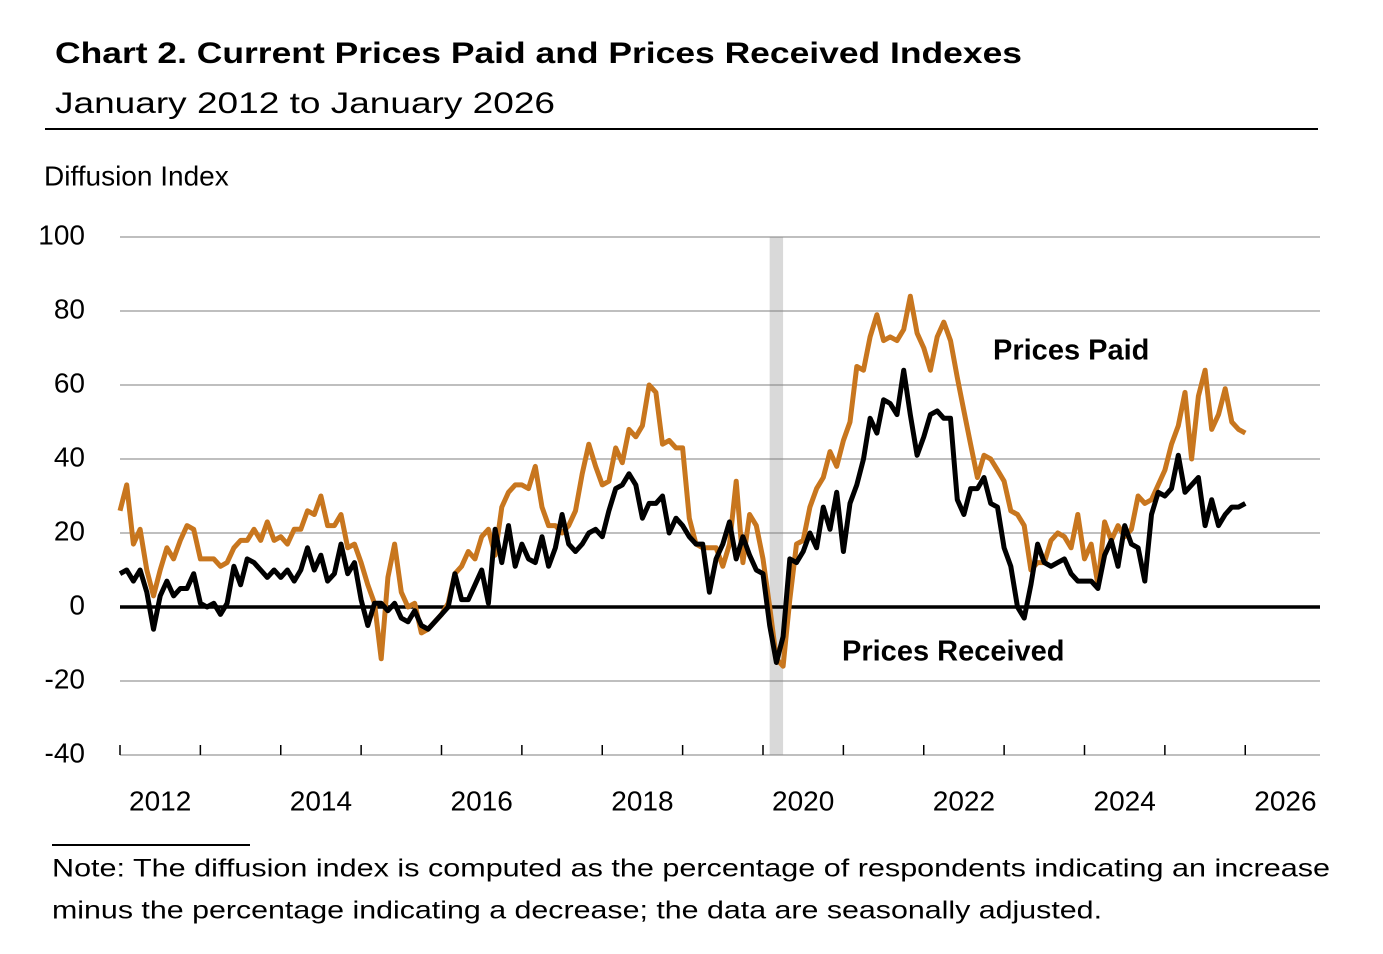 This screenshot has height=954, width=1383. I want to click on y-tick-label: 20, so click(69, 530).